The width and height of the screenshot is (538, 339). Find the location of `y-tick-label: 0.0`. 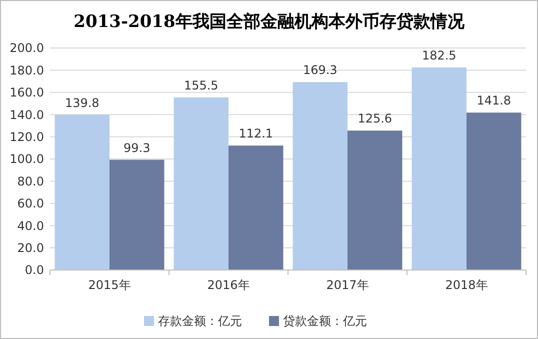

y-tick-label: 0.0 is located at coordinates (34, 270).